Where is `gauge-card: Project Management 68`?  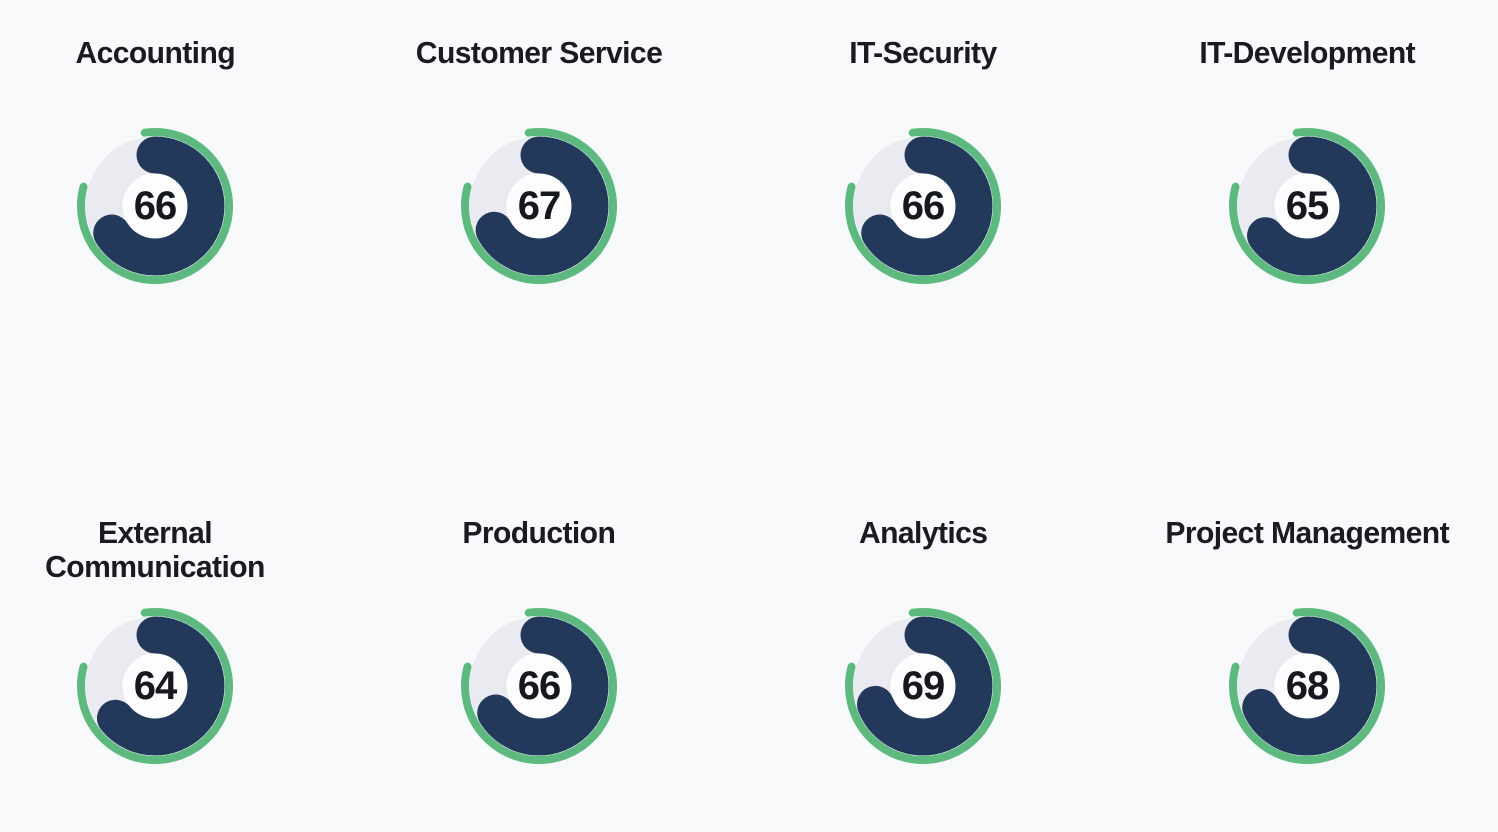 gauge-card: Project Management 68 is located at coordinates (1306, 656).